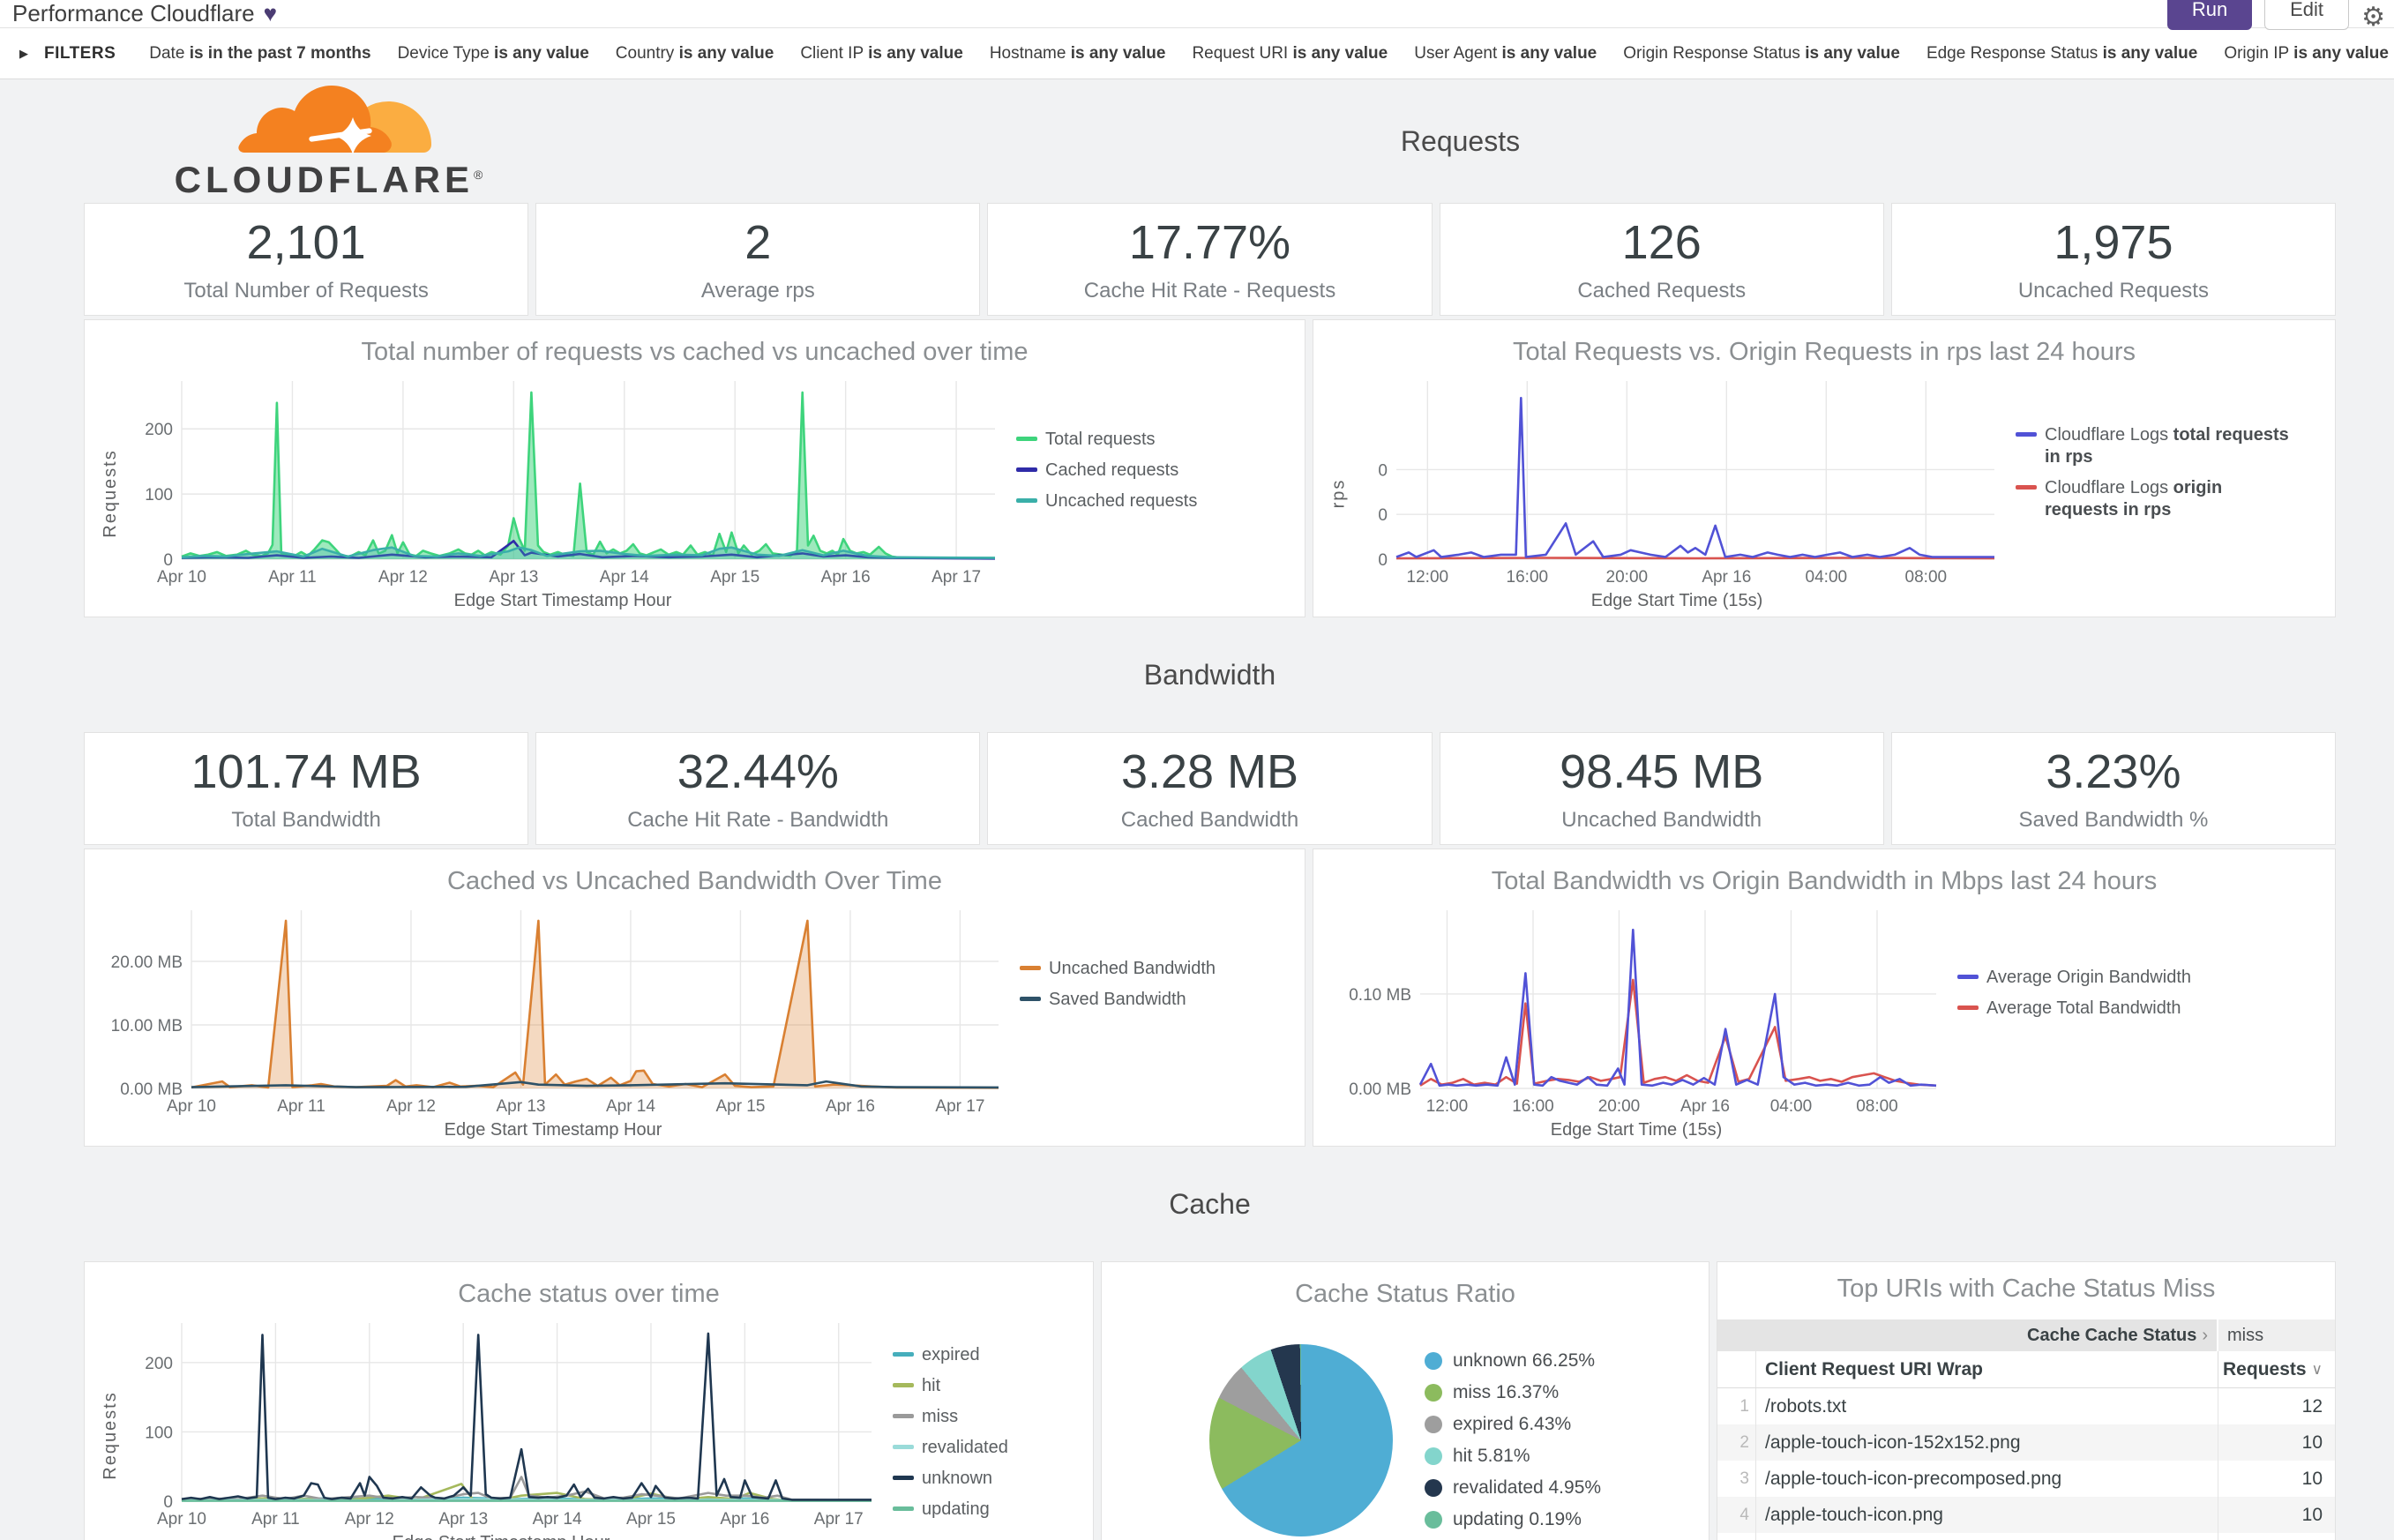 This screenshot has width=2394, height=1540. I want to click on filters-expand-icon: ▶, so click(23, 53).